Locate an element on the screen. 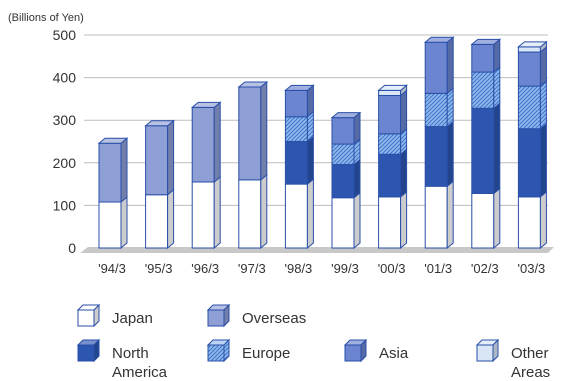  x-tick-label: '00/3 is located at coordinates (392, 268).